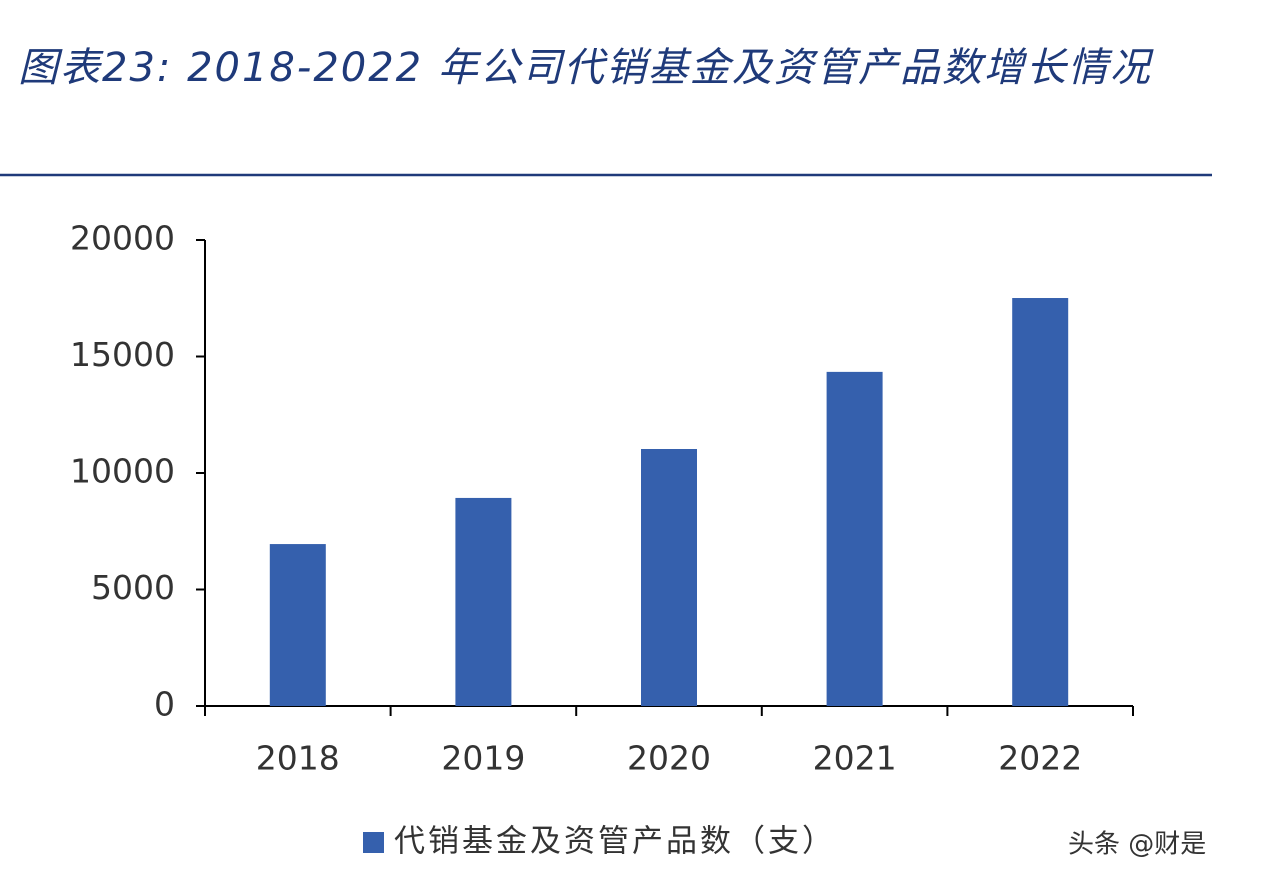 The height and width of the screenshot is (886, 1262). What do you see at coordinates (122, 238) in the screenshot?
I see `y-tick-label: 20000` at bounding box center [122, 238].